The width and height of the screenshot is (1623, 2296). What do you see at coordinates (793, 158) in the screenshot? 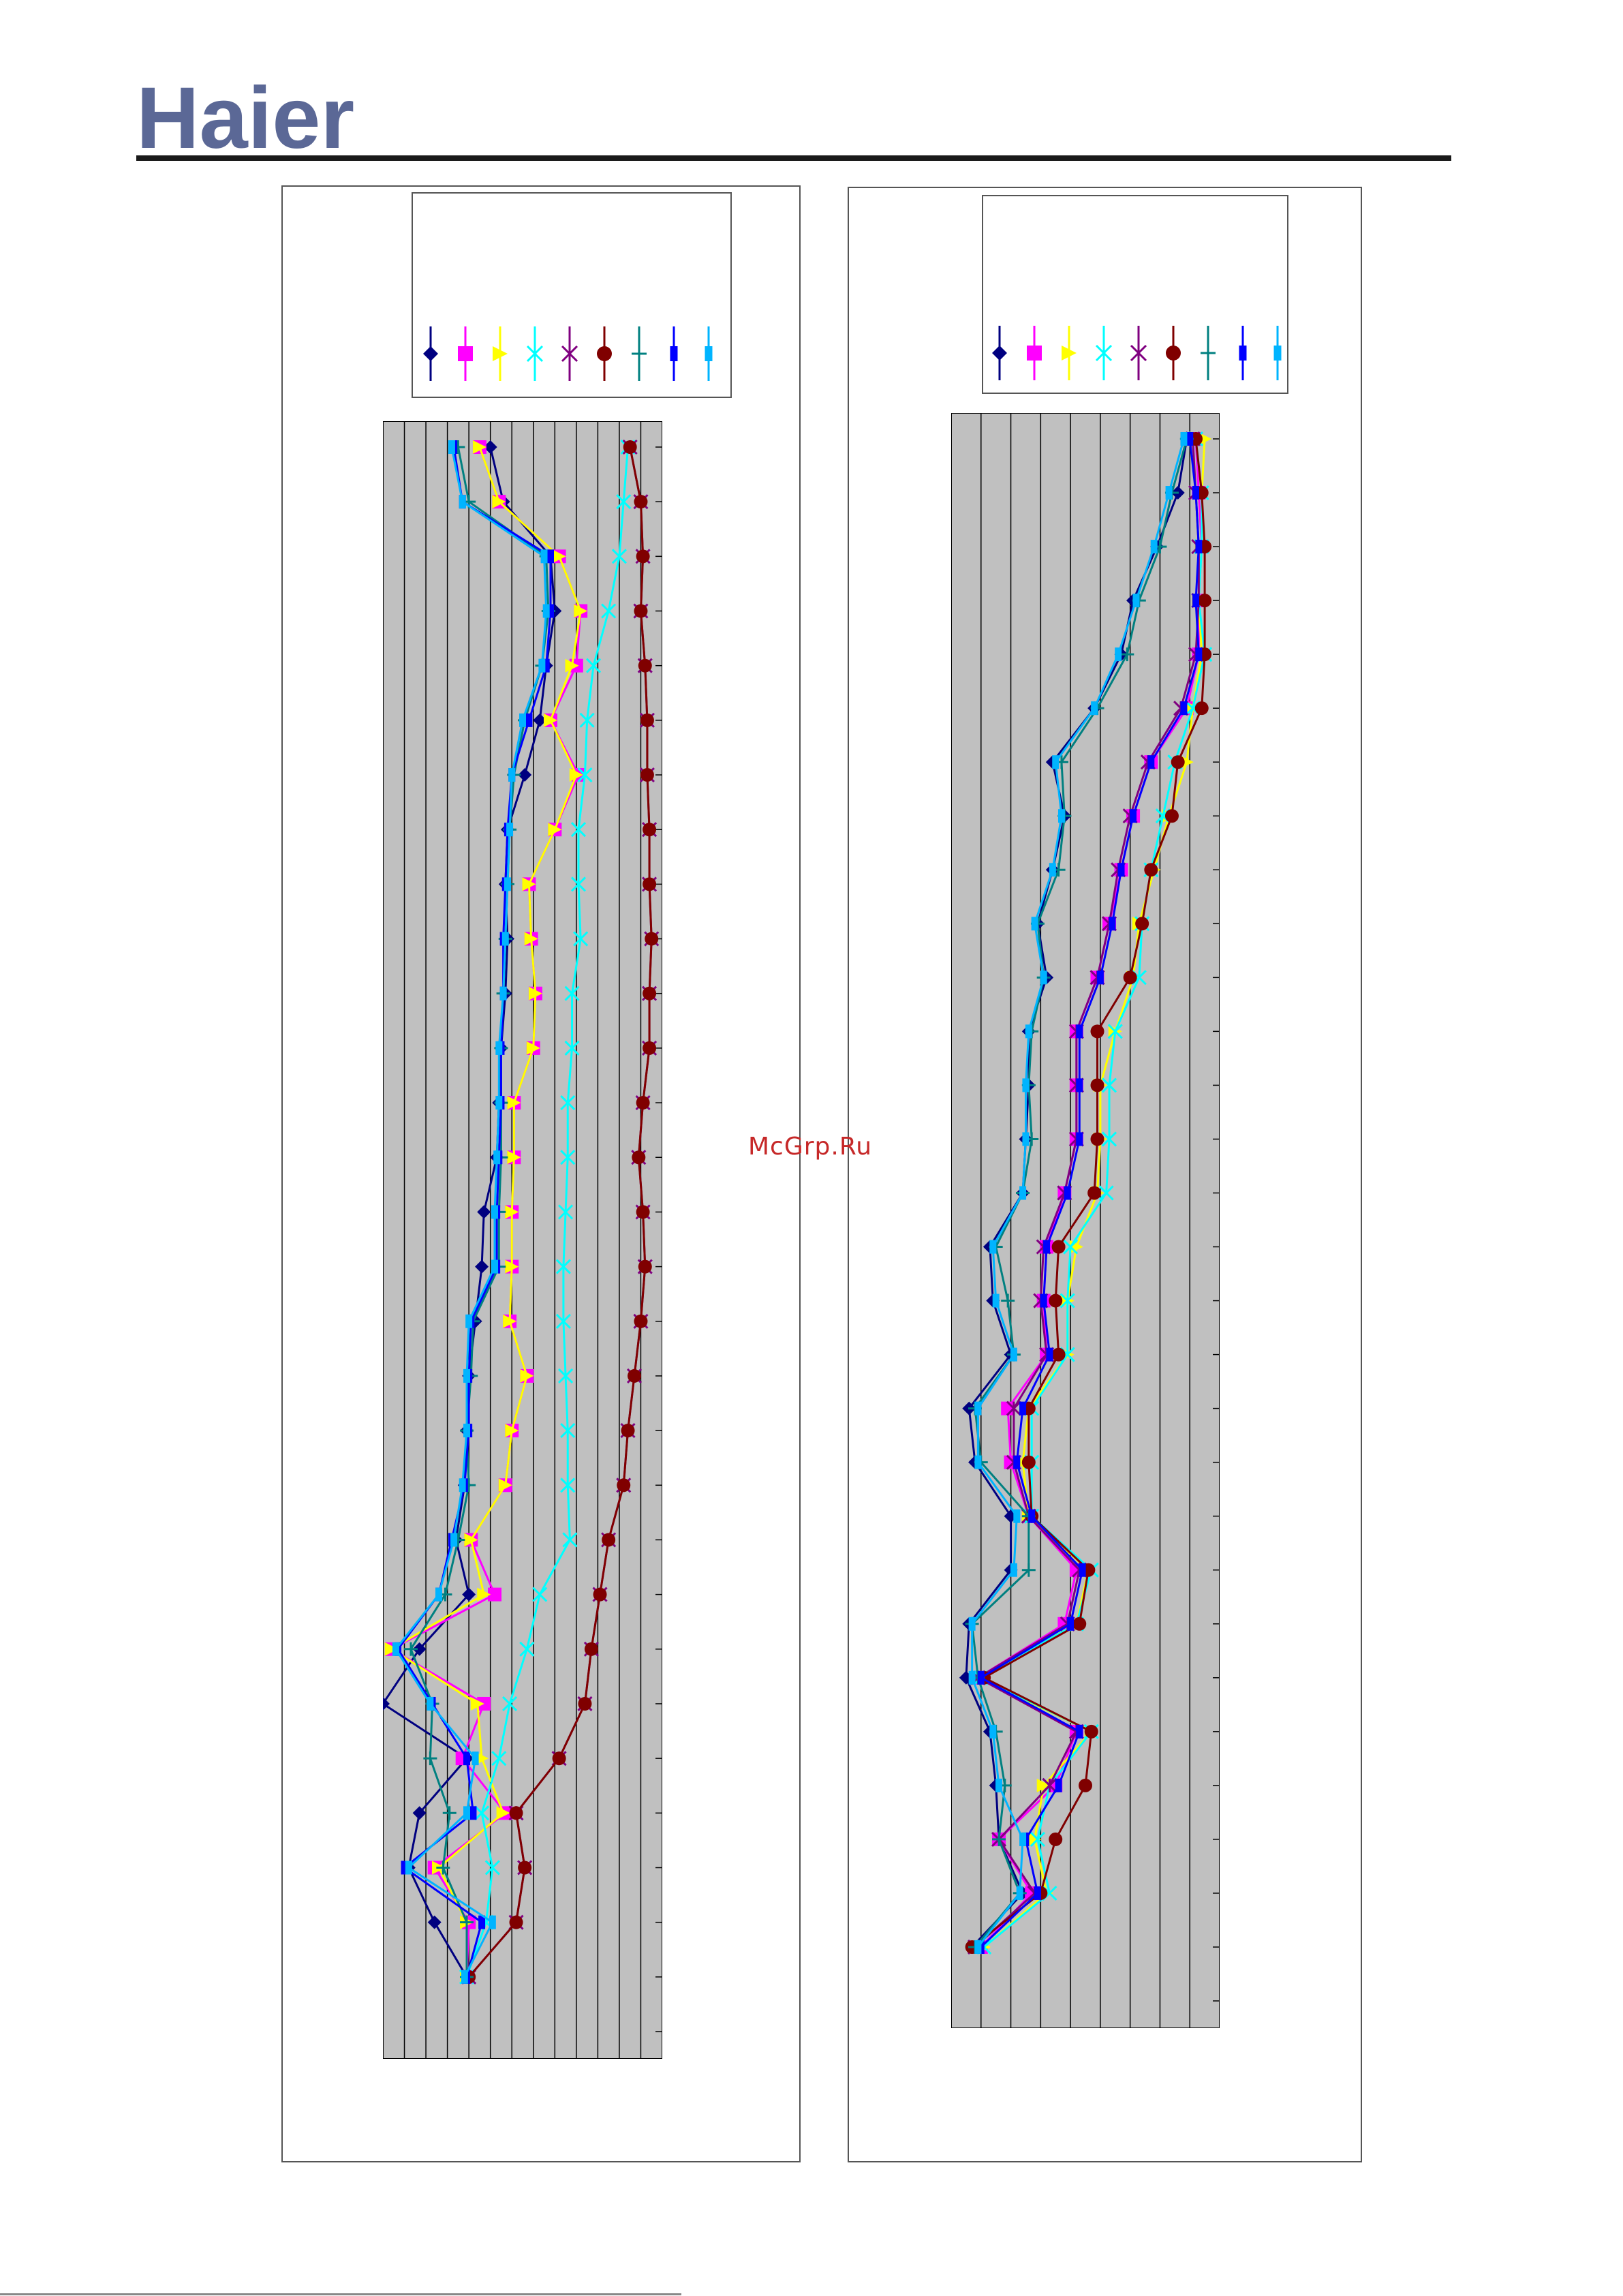
I see `header-rule` at bounding box center [793, 158].